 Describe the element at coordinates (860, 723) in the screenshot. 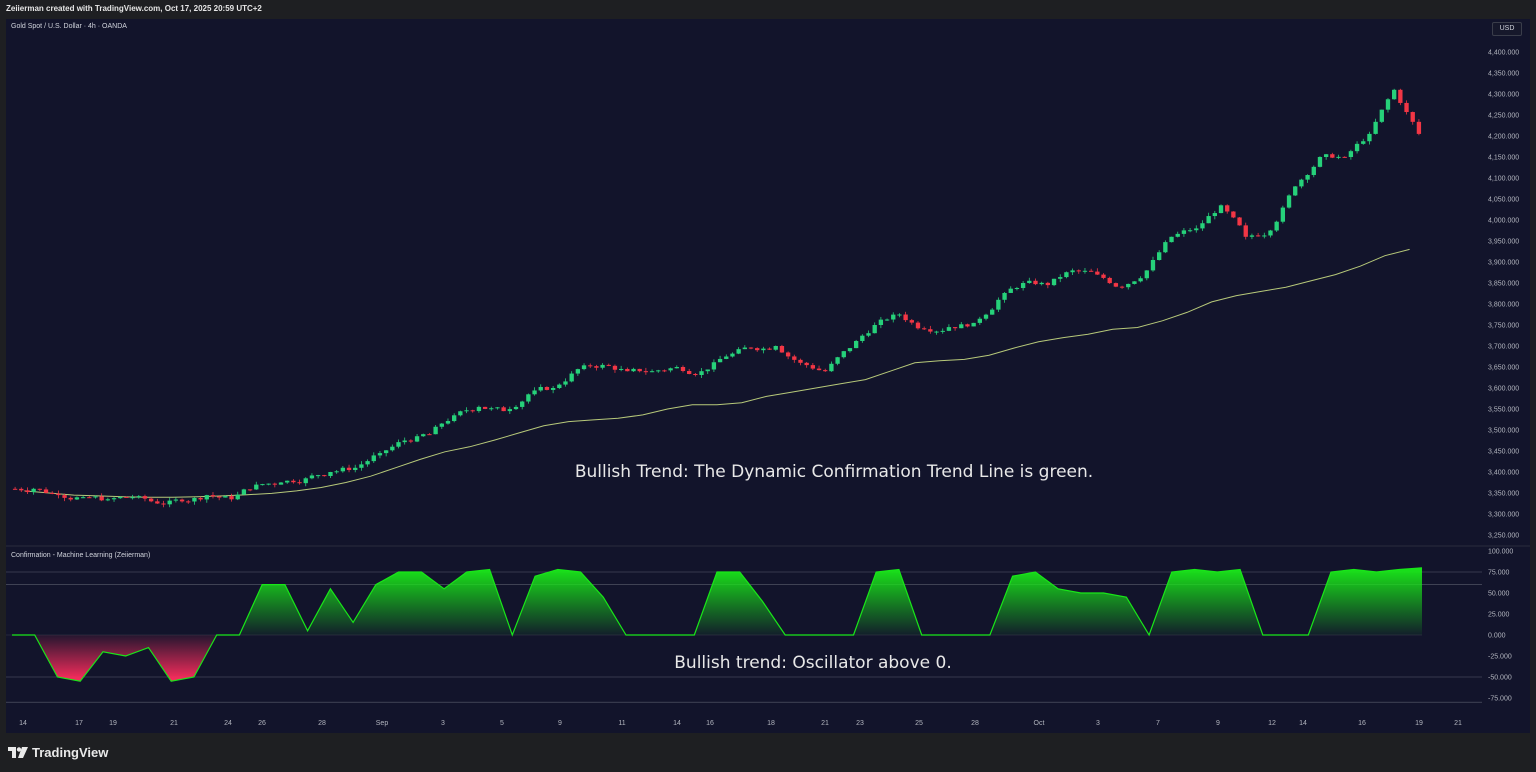

I see `time-tick-label: 23` at that location.